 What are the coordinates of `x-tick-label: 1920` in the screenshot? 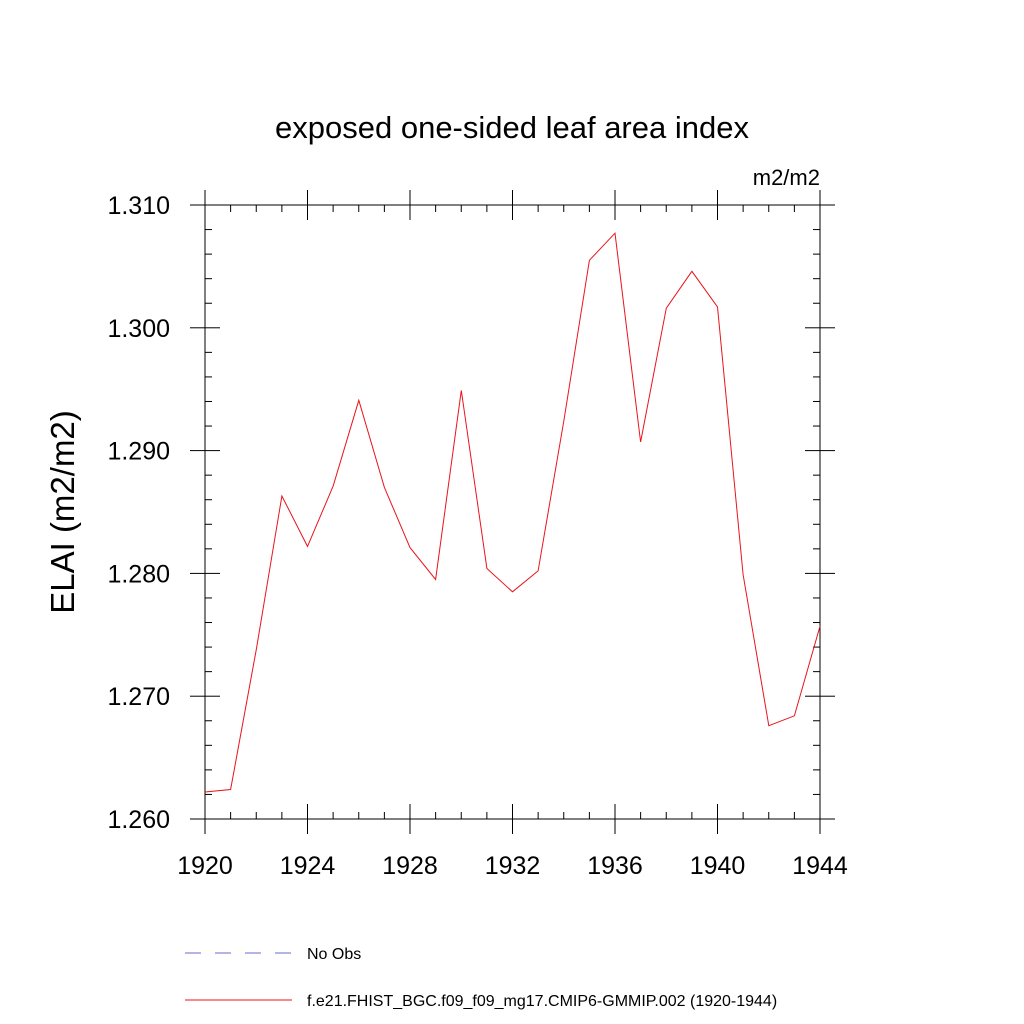 It's located at (205, 866).